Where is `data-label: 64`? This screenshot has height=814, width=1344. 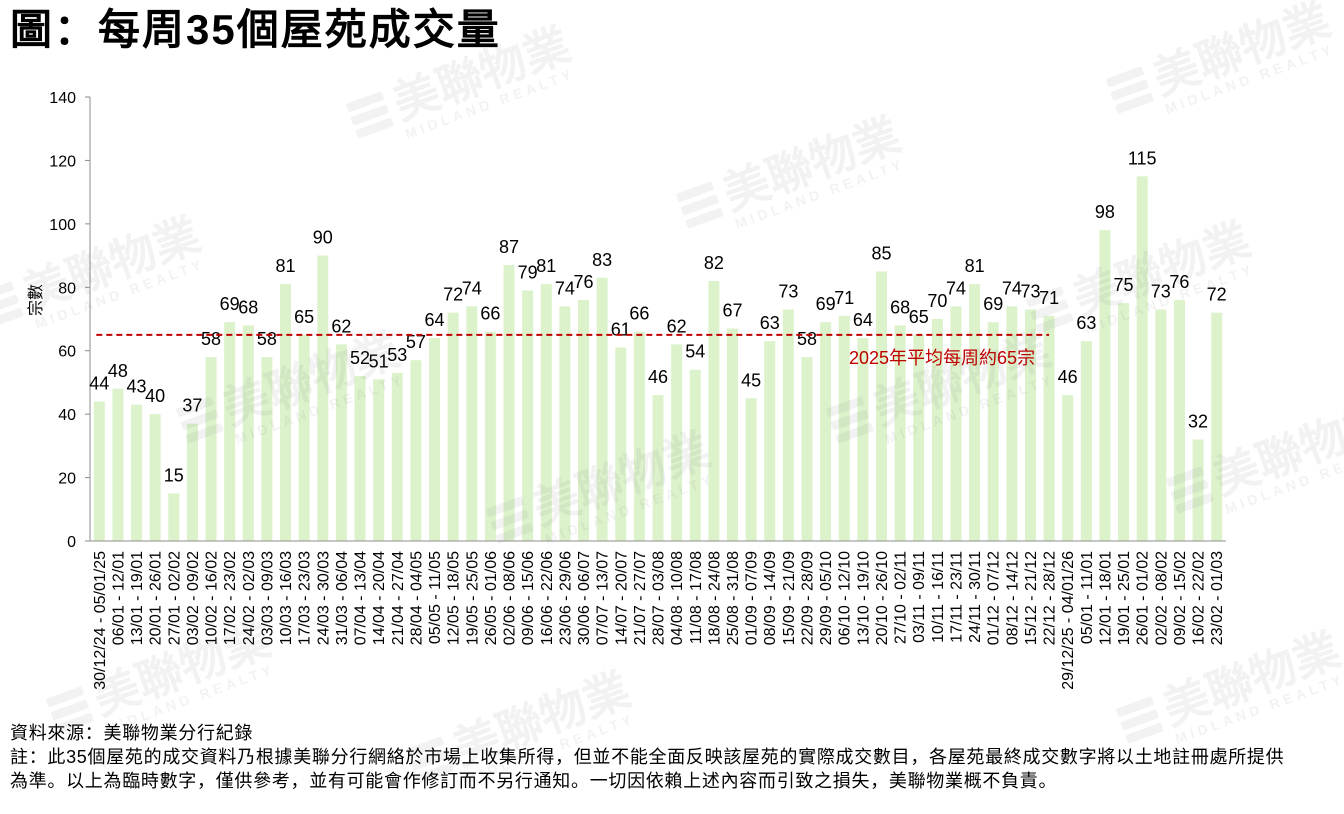 data-label: 64 is located at coordinates (863, 320).